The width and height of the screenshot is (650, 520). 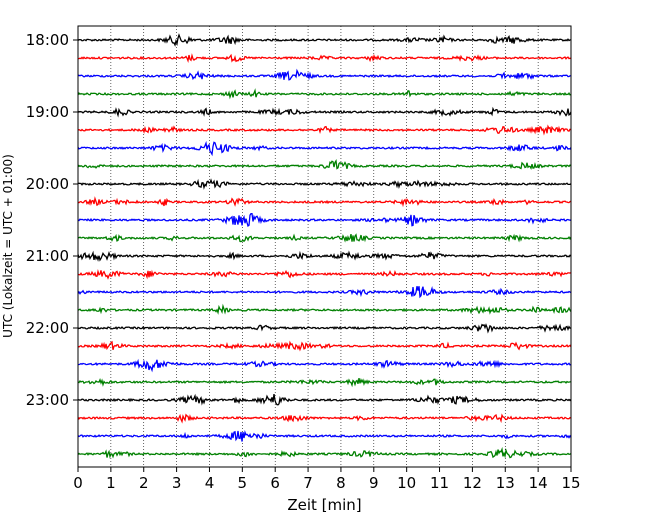 I want to click on x-tick-label: 7, so click(x=308, y=483).